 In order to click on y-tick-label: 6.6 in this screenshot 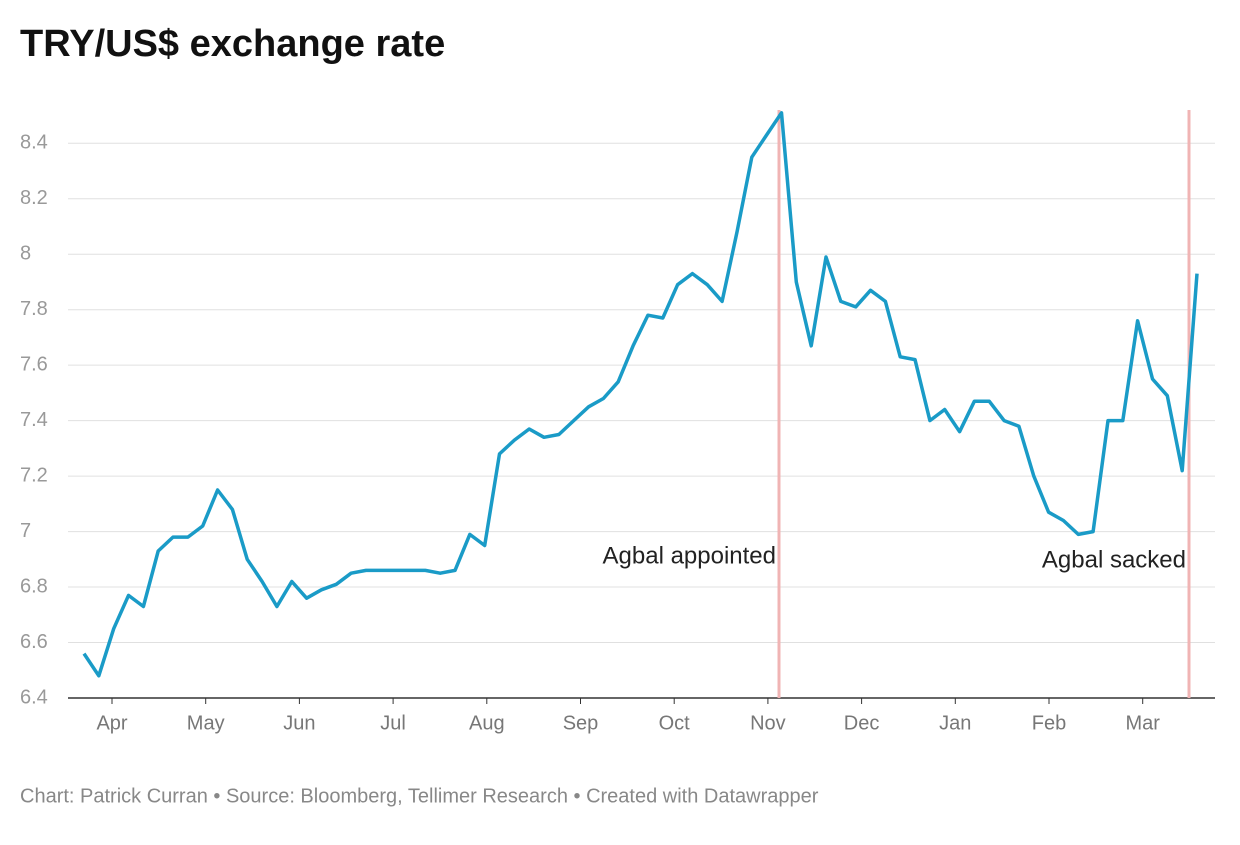, I will do `click(34, 642)`.